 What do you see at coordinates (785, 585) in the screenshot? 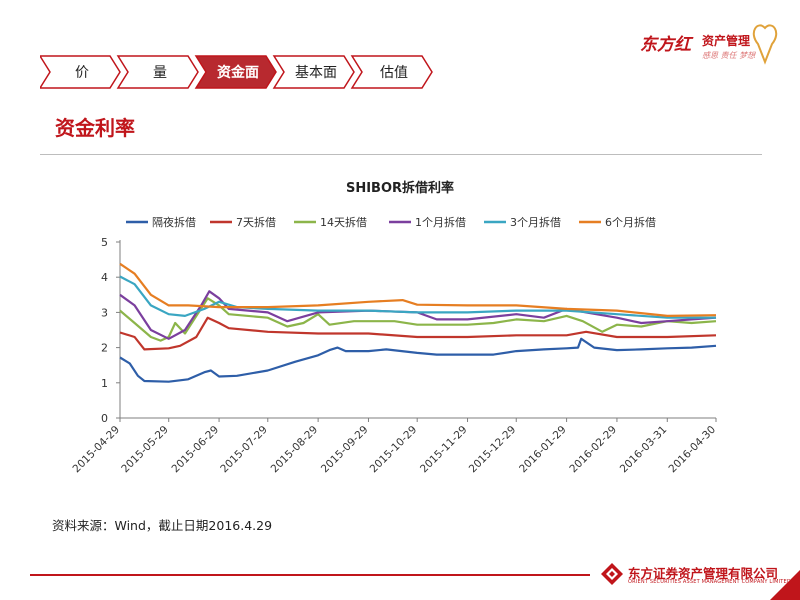
I see `corner-decoration` at bounding box center [785, 585].